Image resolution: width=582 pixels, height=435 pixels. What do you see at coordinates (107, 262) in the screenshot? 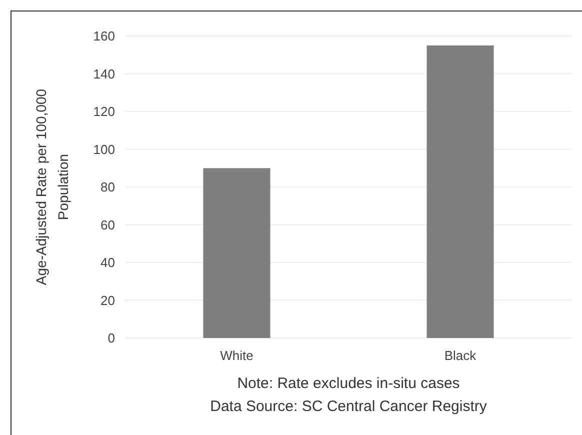
I see `y-tick-label: 40` at bounding box center [107, 262].